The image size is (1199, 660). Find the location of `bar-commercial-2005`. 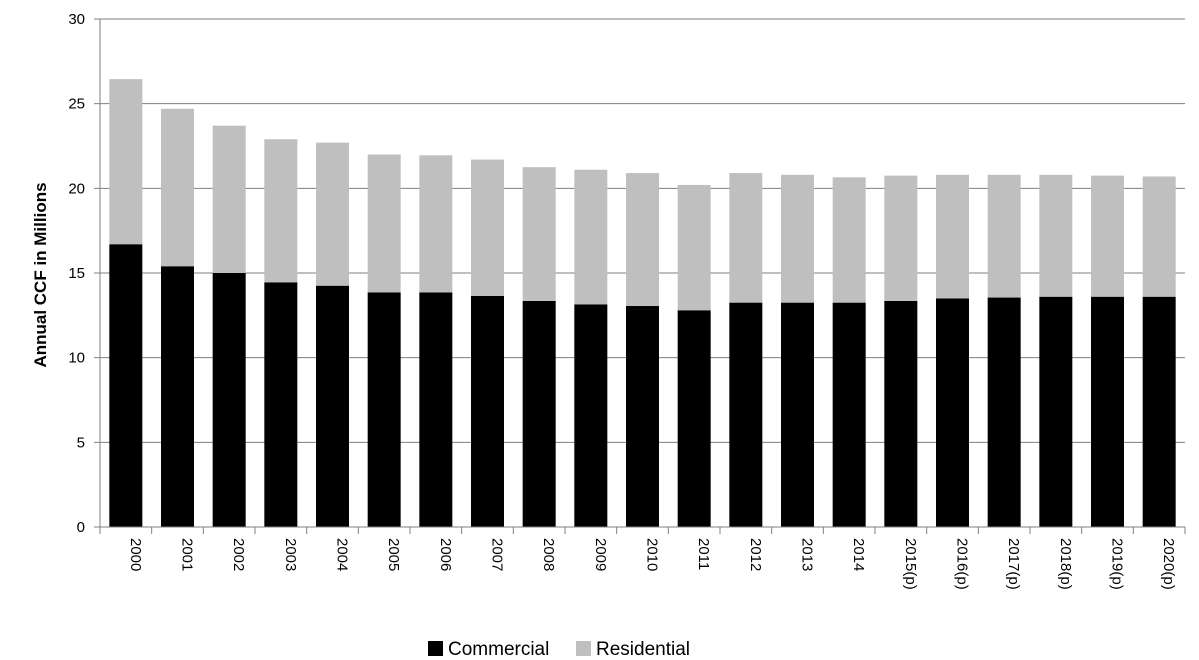

bar-commercial-2005 is located at coordinates (384, 409).